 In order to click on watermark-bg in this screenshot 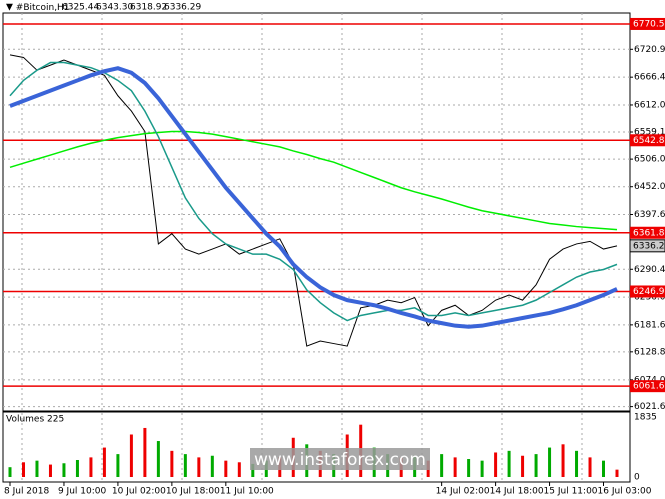, I will do `click(340, 459)`.